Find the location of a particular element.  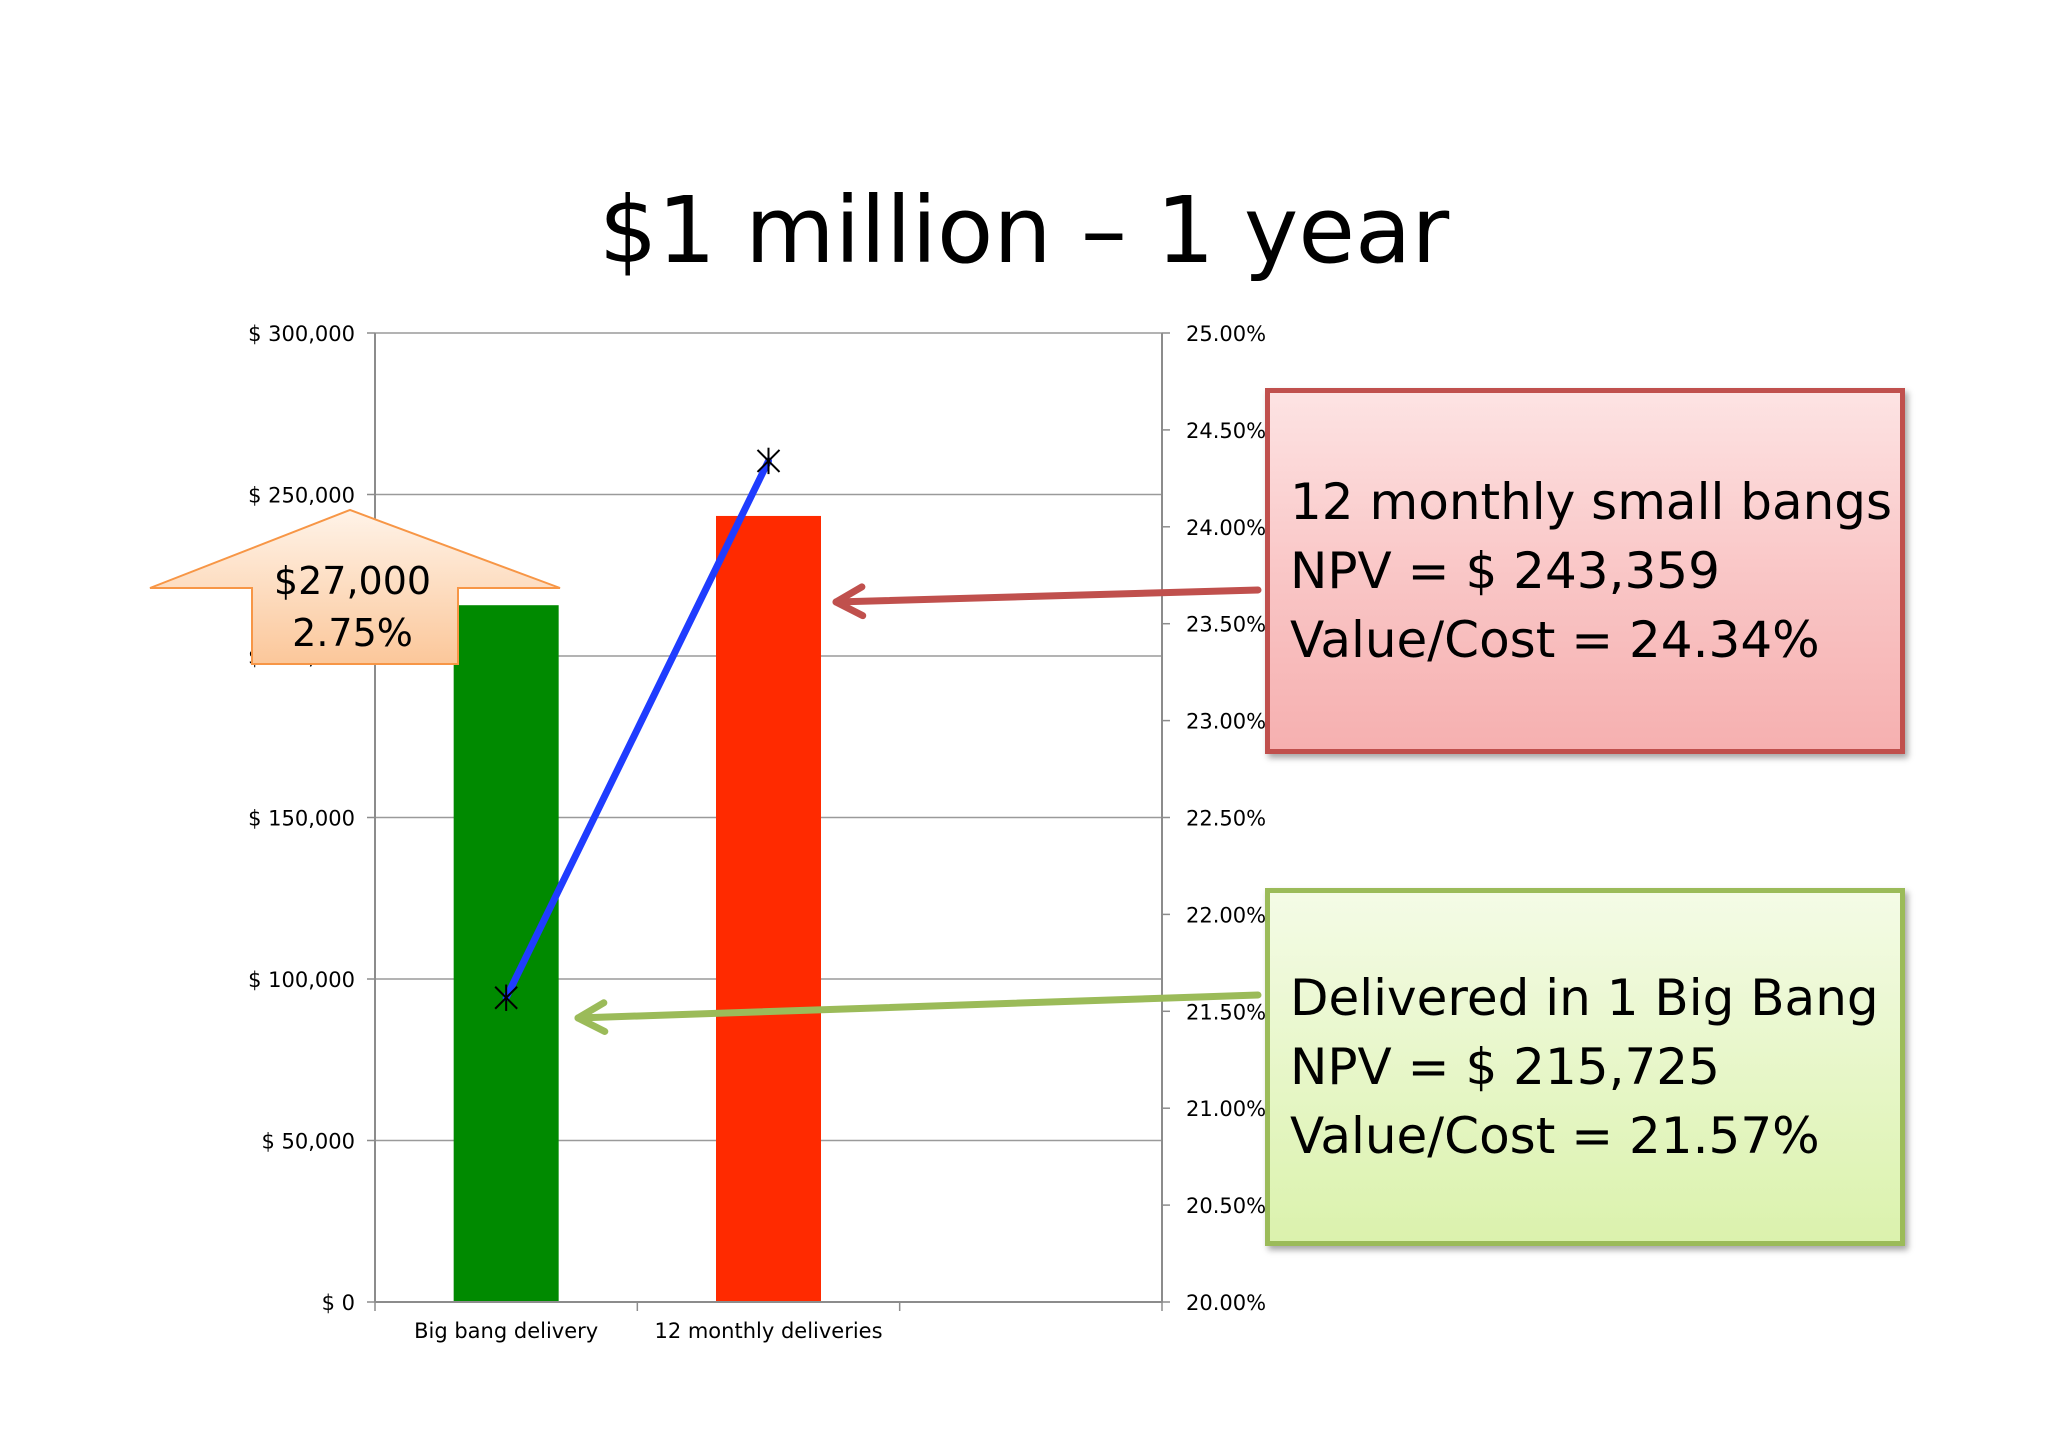

arrow-to-bigbang-point is located at coordinates (918, 1013).